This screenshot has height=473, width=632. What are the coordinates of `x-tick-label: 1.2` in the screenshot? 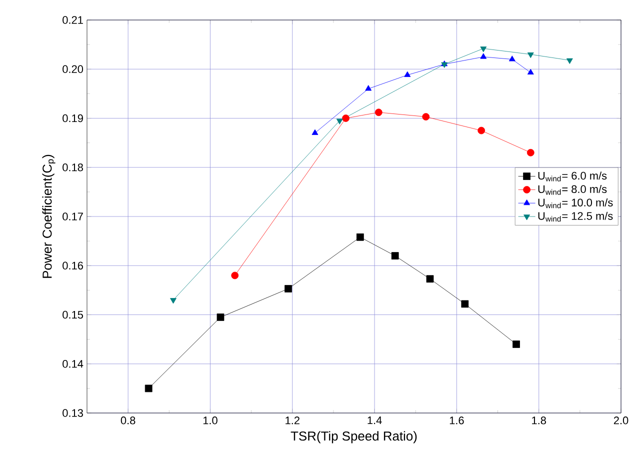 It's located at (293, 420).